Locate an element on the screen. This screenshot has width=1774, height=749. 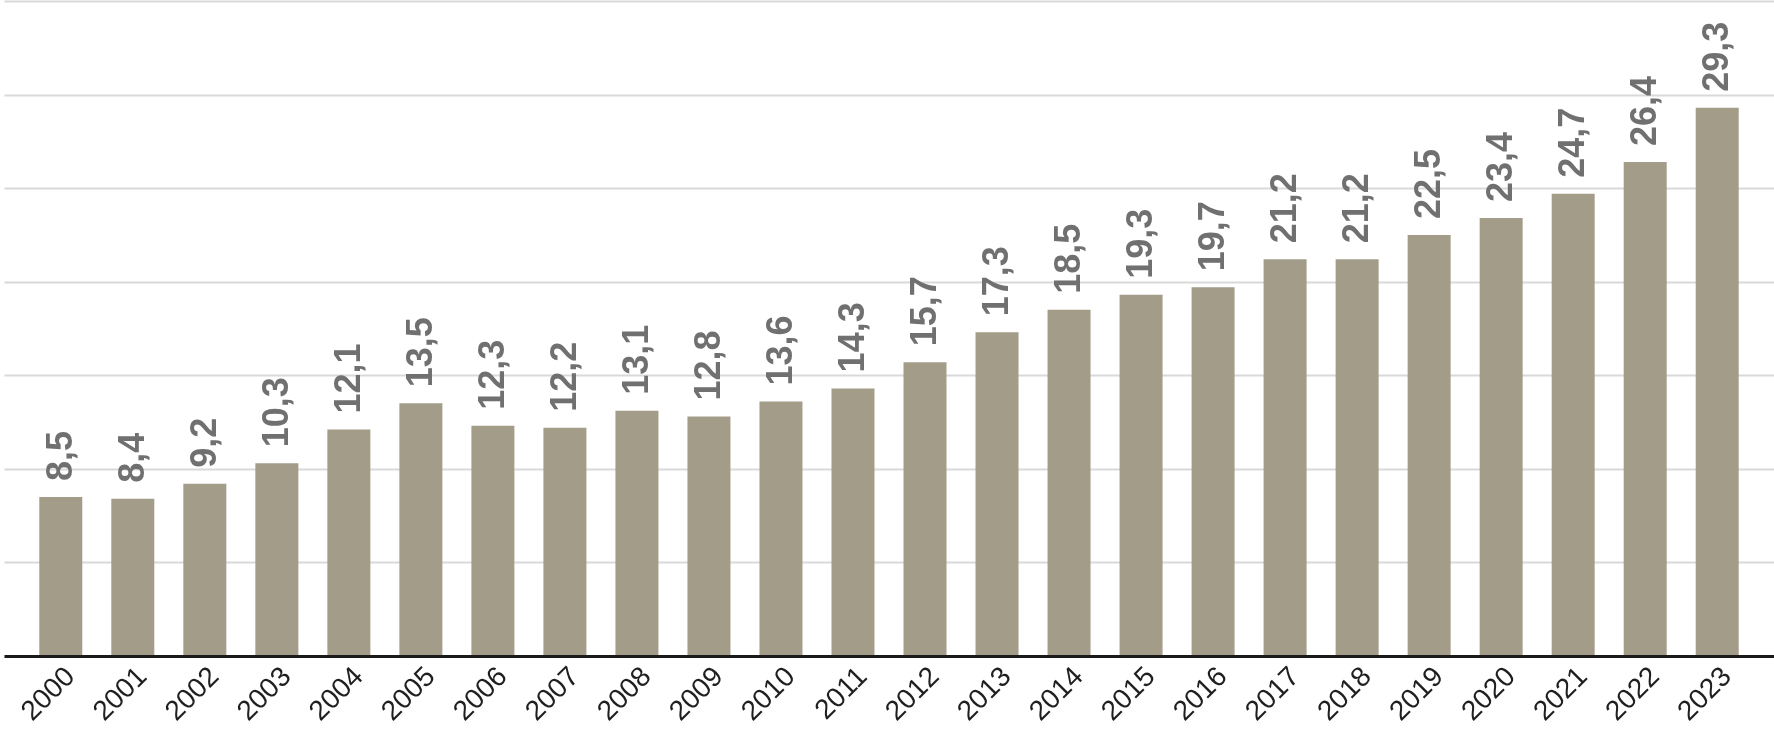
data-label: 17,3 is located at coordinates (996, 281).